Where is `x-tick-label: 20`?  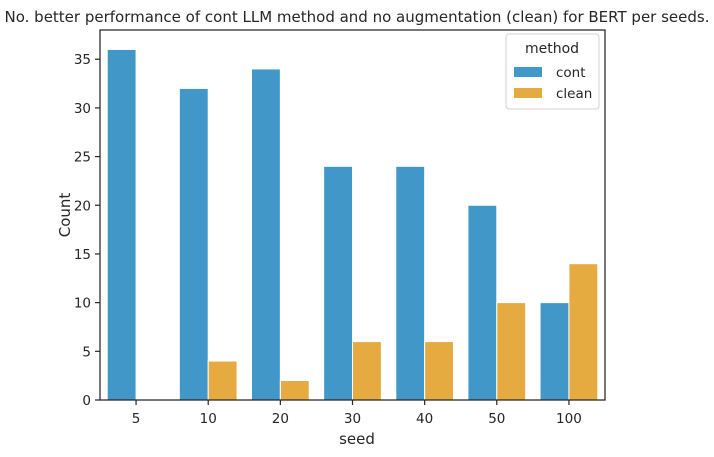
x-tick-label: 20 is located at coordinates (280, 419).